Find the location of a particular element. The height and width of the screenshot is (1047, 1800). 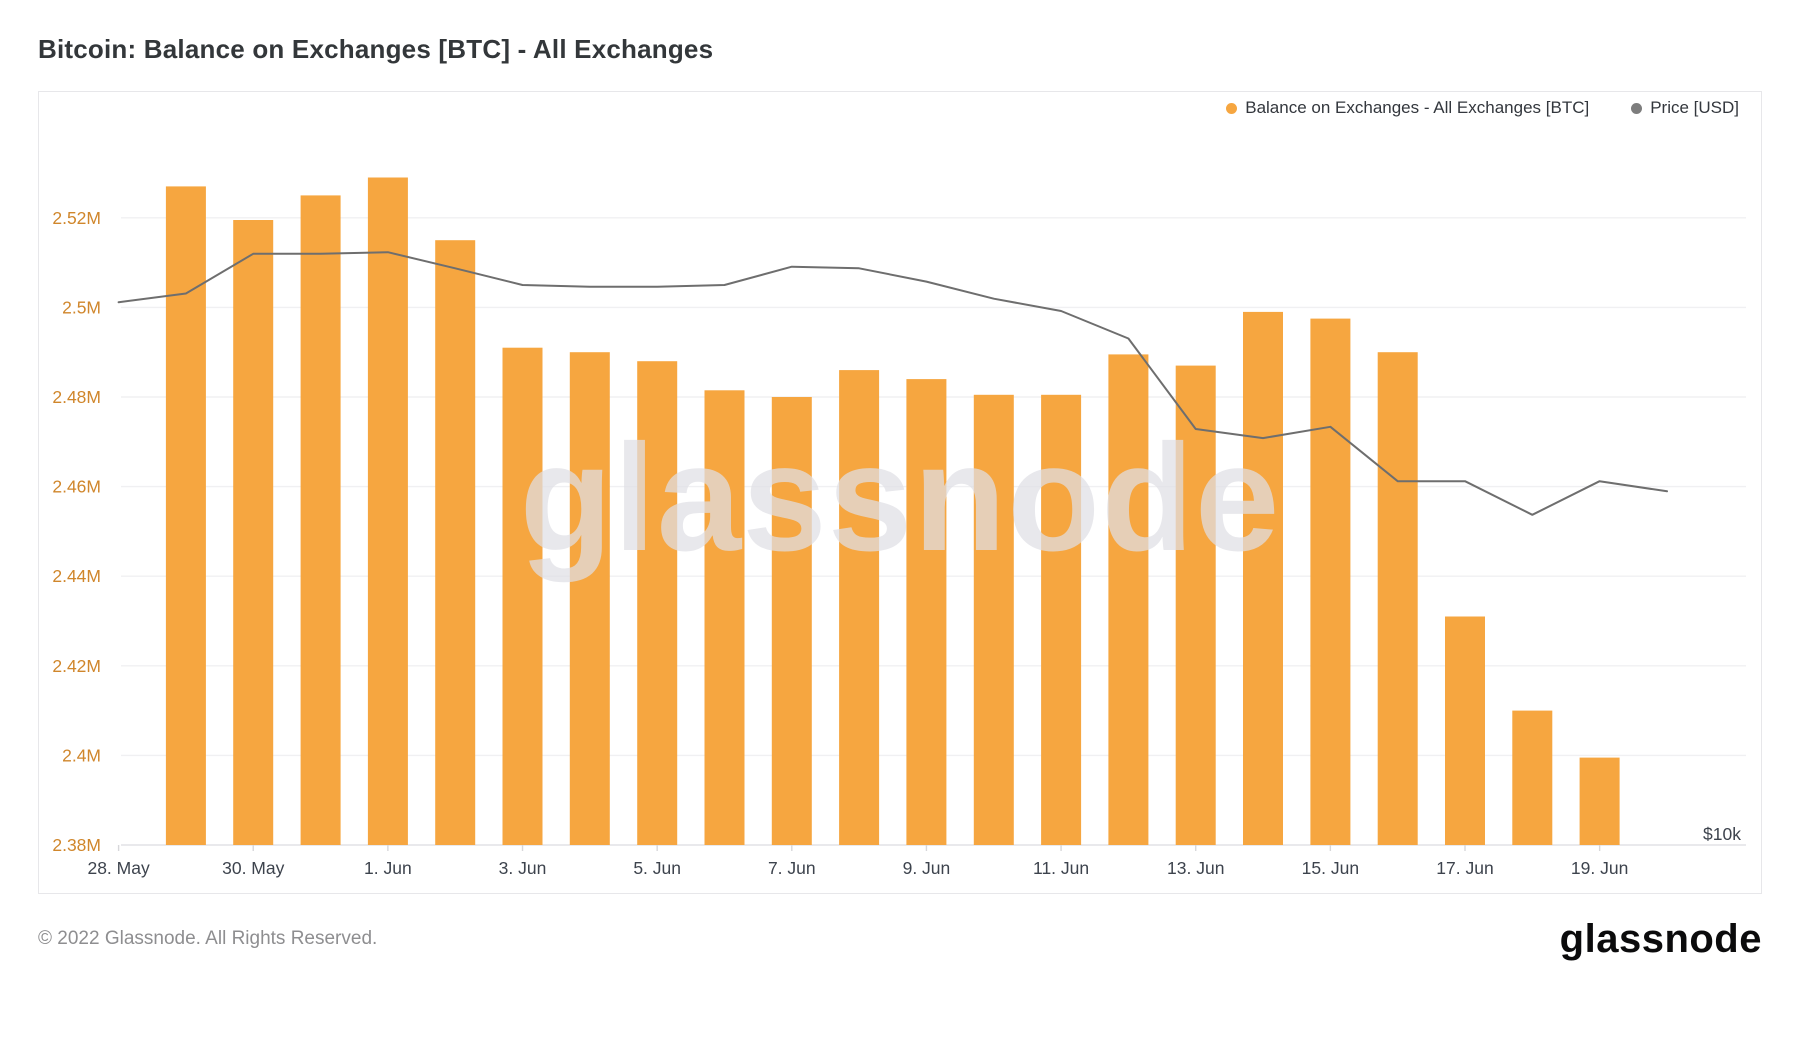

x-tick-label: 19. Jun is located at coordinates (1599, 868).